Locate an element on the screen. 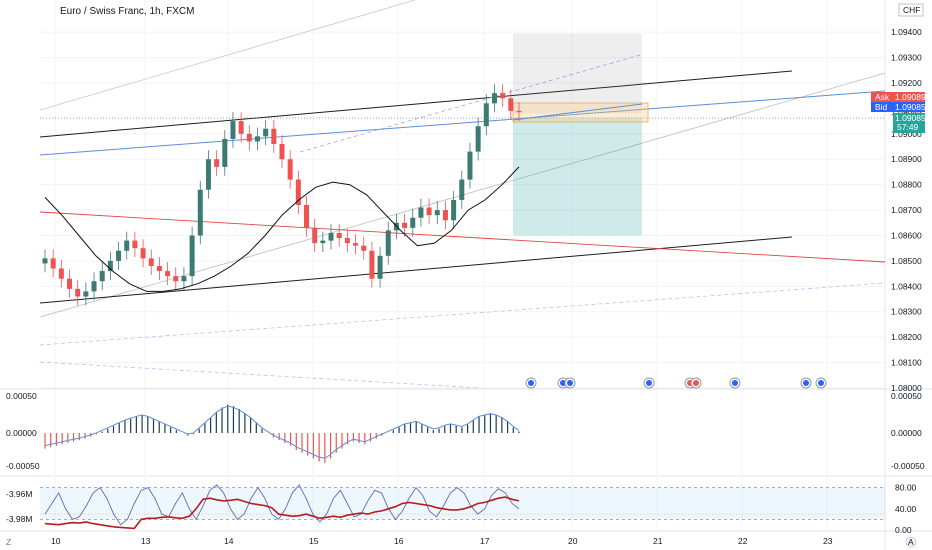  target-zone is located at coordinates (577, 176).